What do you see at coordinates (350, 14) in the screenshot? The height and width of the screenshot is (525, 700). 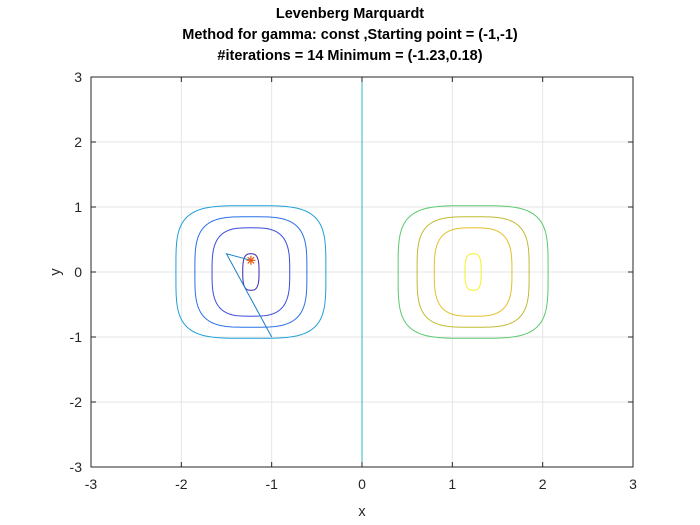 I see `chart-title-line-1: Levenberg Marquardt` at bounding box center [350, 14].